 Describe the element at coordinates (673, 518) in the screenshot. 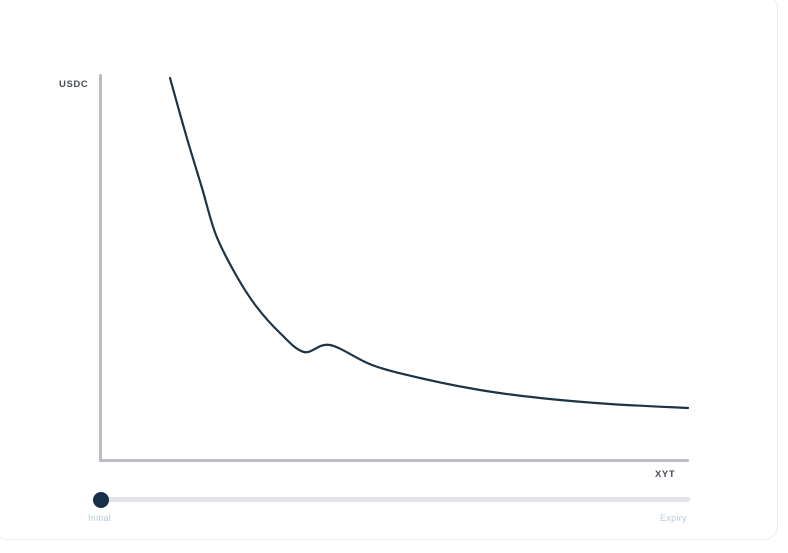

I see `slider-label-expiry: Expiry` at that location.